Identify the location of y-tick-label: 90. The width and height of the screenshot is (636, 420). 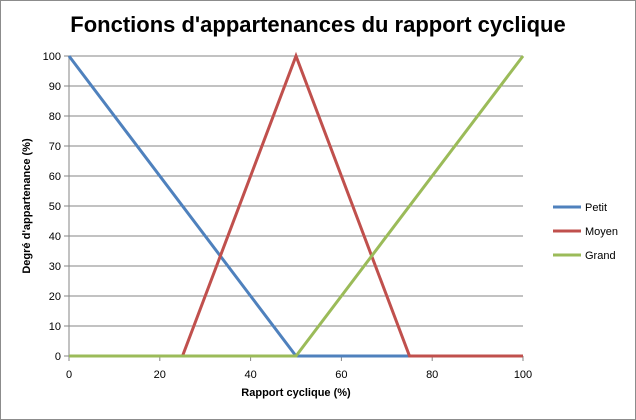
(55, 87).